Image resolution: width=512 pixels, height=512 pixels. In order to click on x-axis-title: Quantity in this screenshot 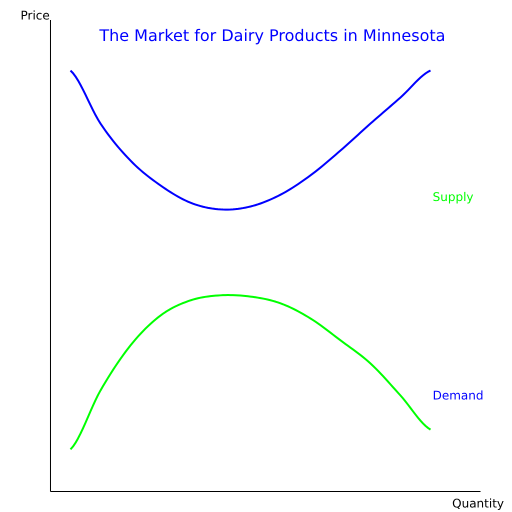, I will do `click(478, 503)`.